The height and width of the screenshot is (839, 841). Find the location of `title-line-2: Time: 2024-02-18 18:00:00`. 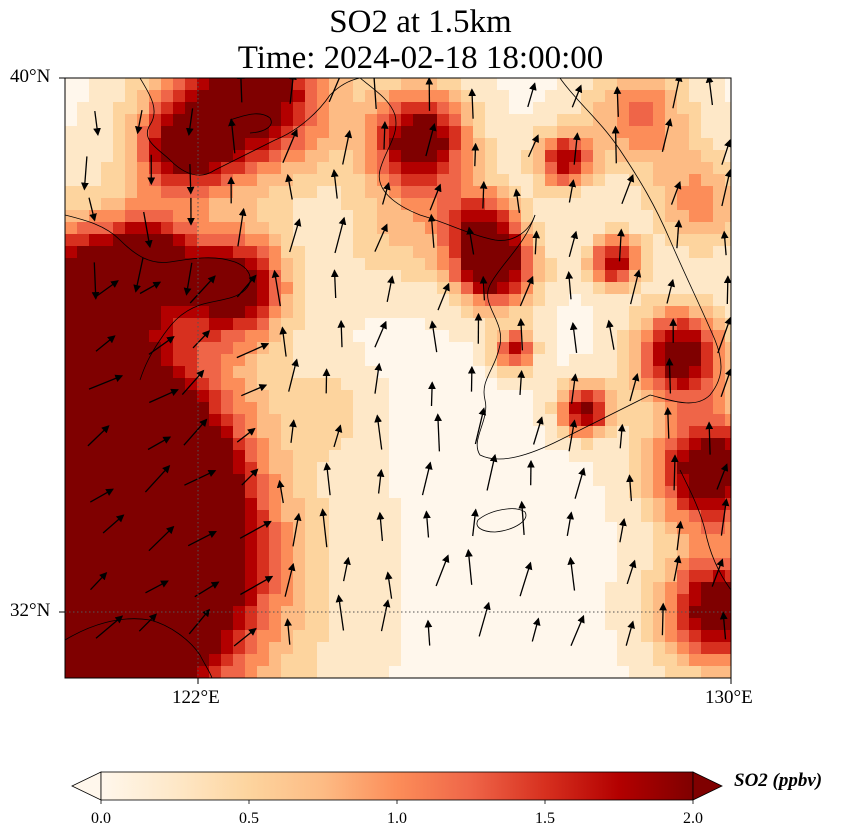

title-line-2: Time: 2024-02-18 18:00:00 is located at coordinates (420, 58).